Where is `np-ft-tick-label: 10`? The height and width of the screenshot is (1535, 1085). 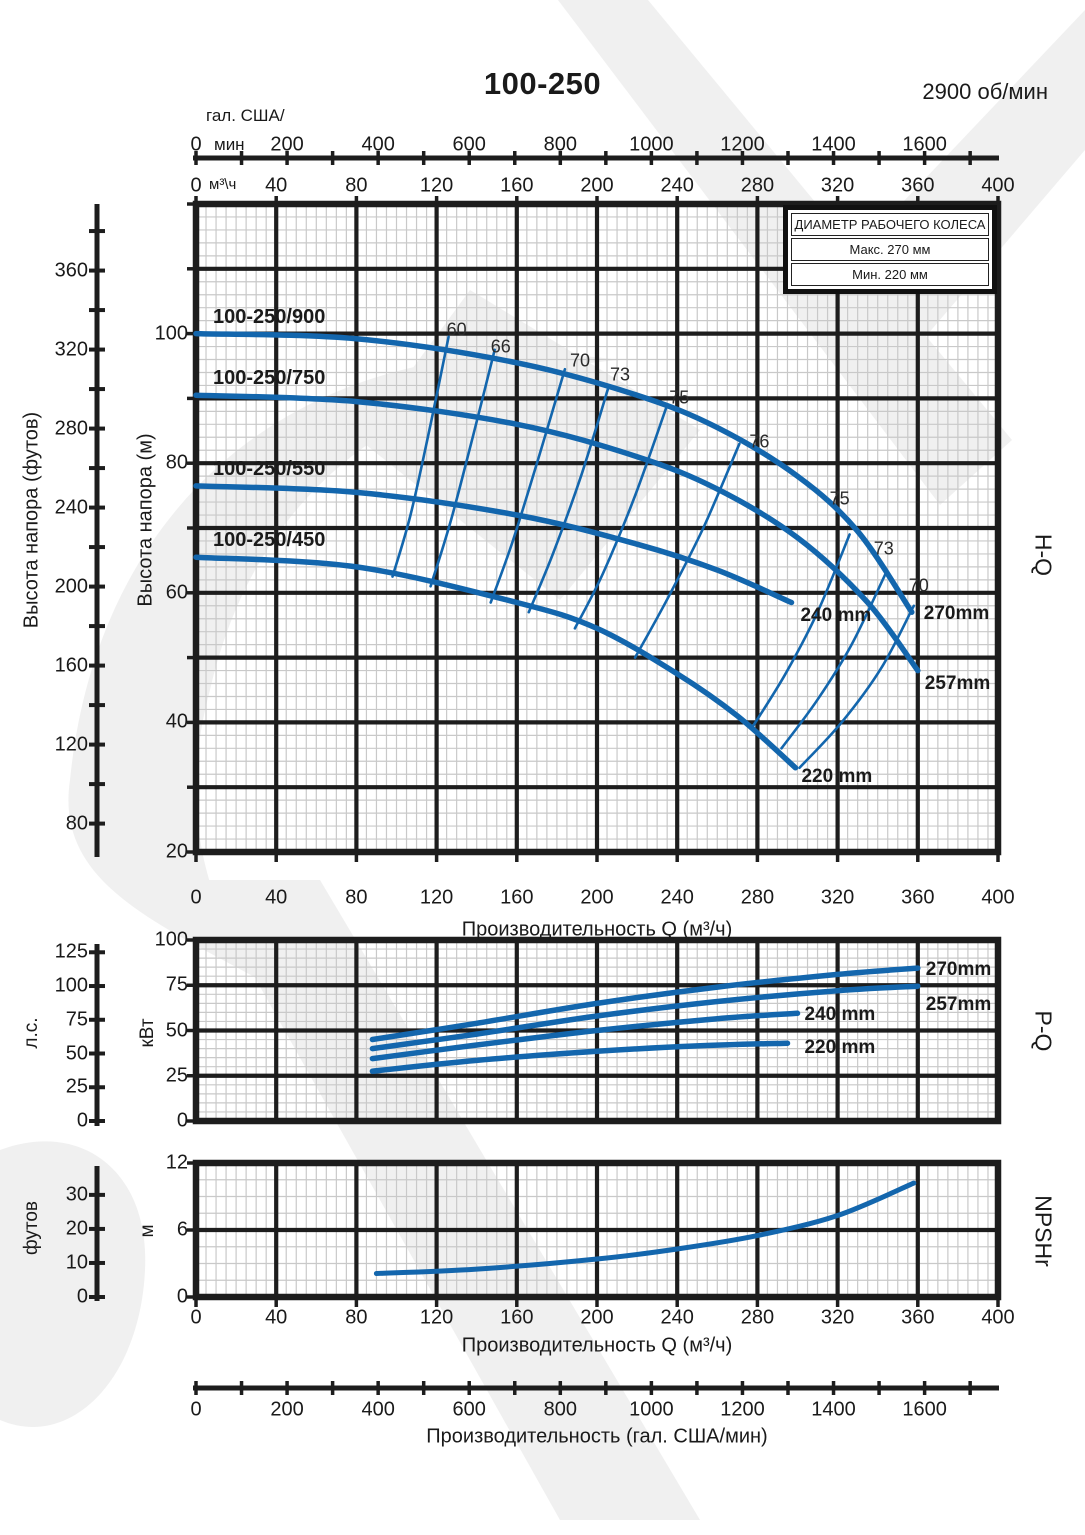
np-ft-tick-label: 10 is located at coordinates (76, 1262).